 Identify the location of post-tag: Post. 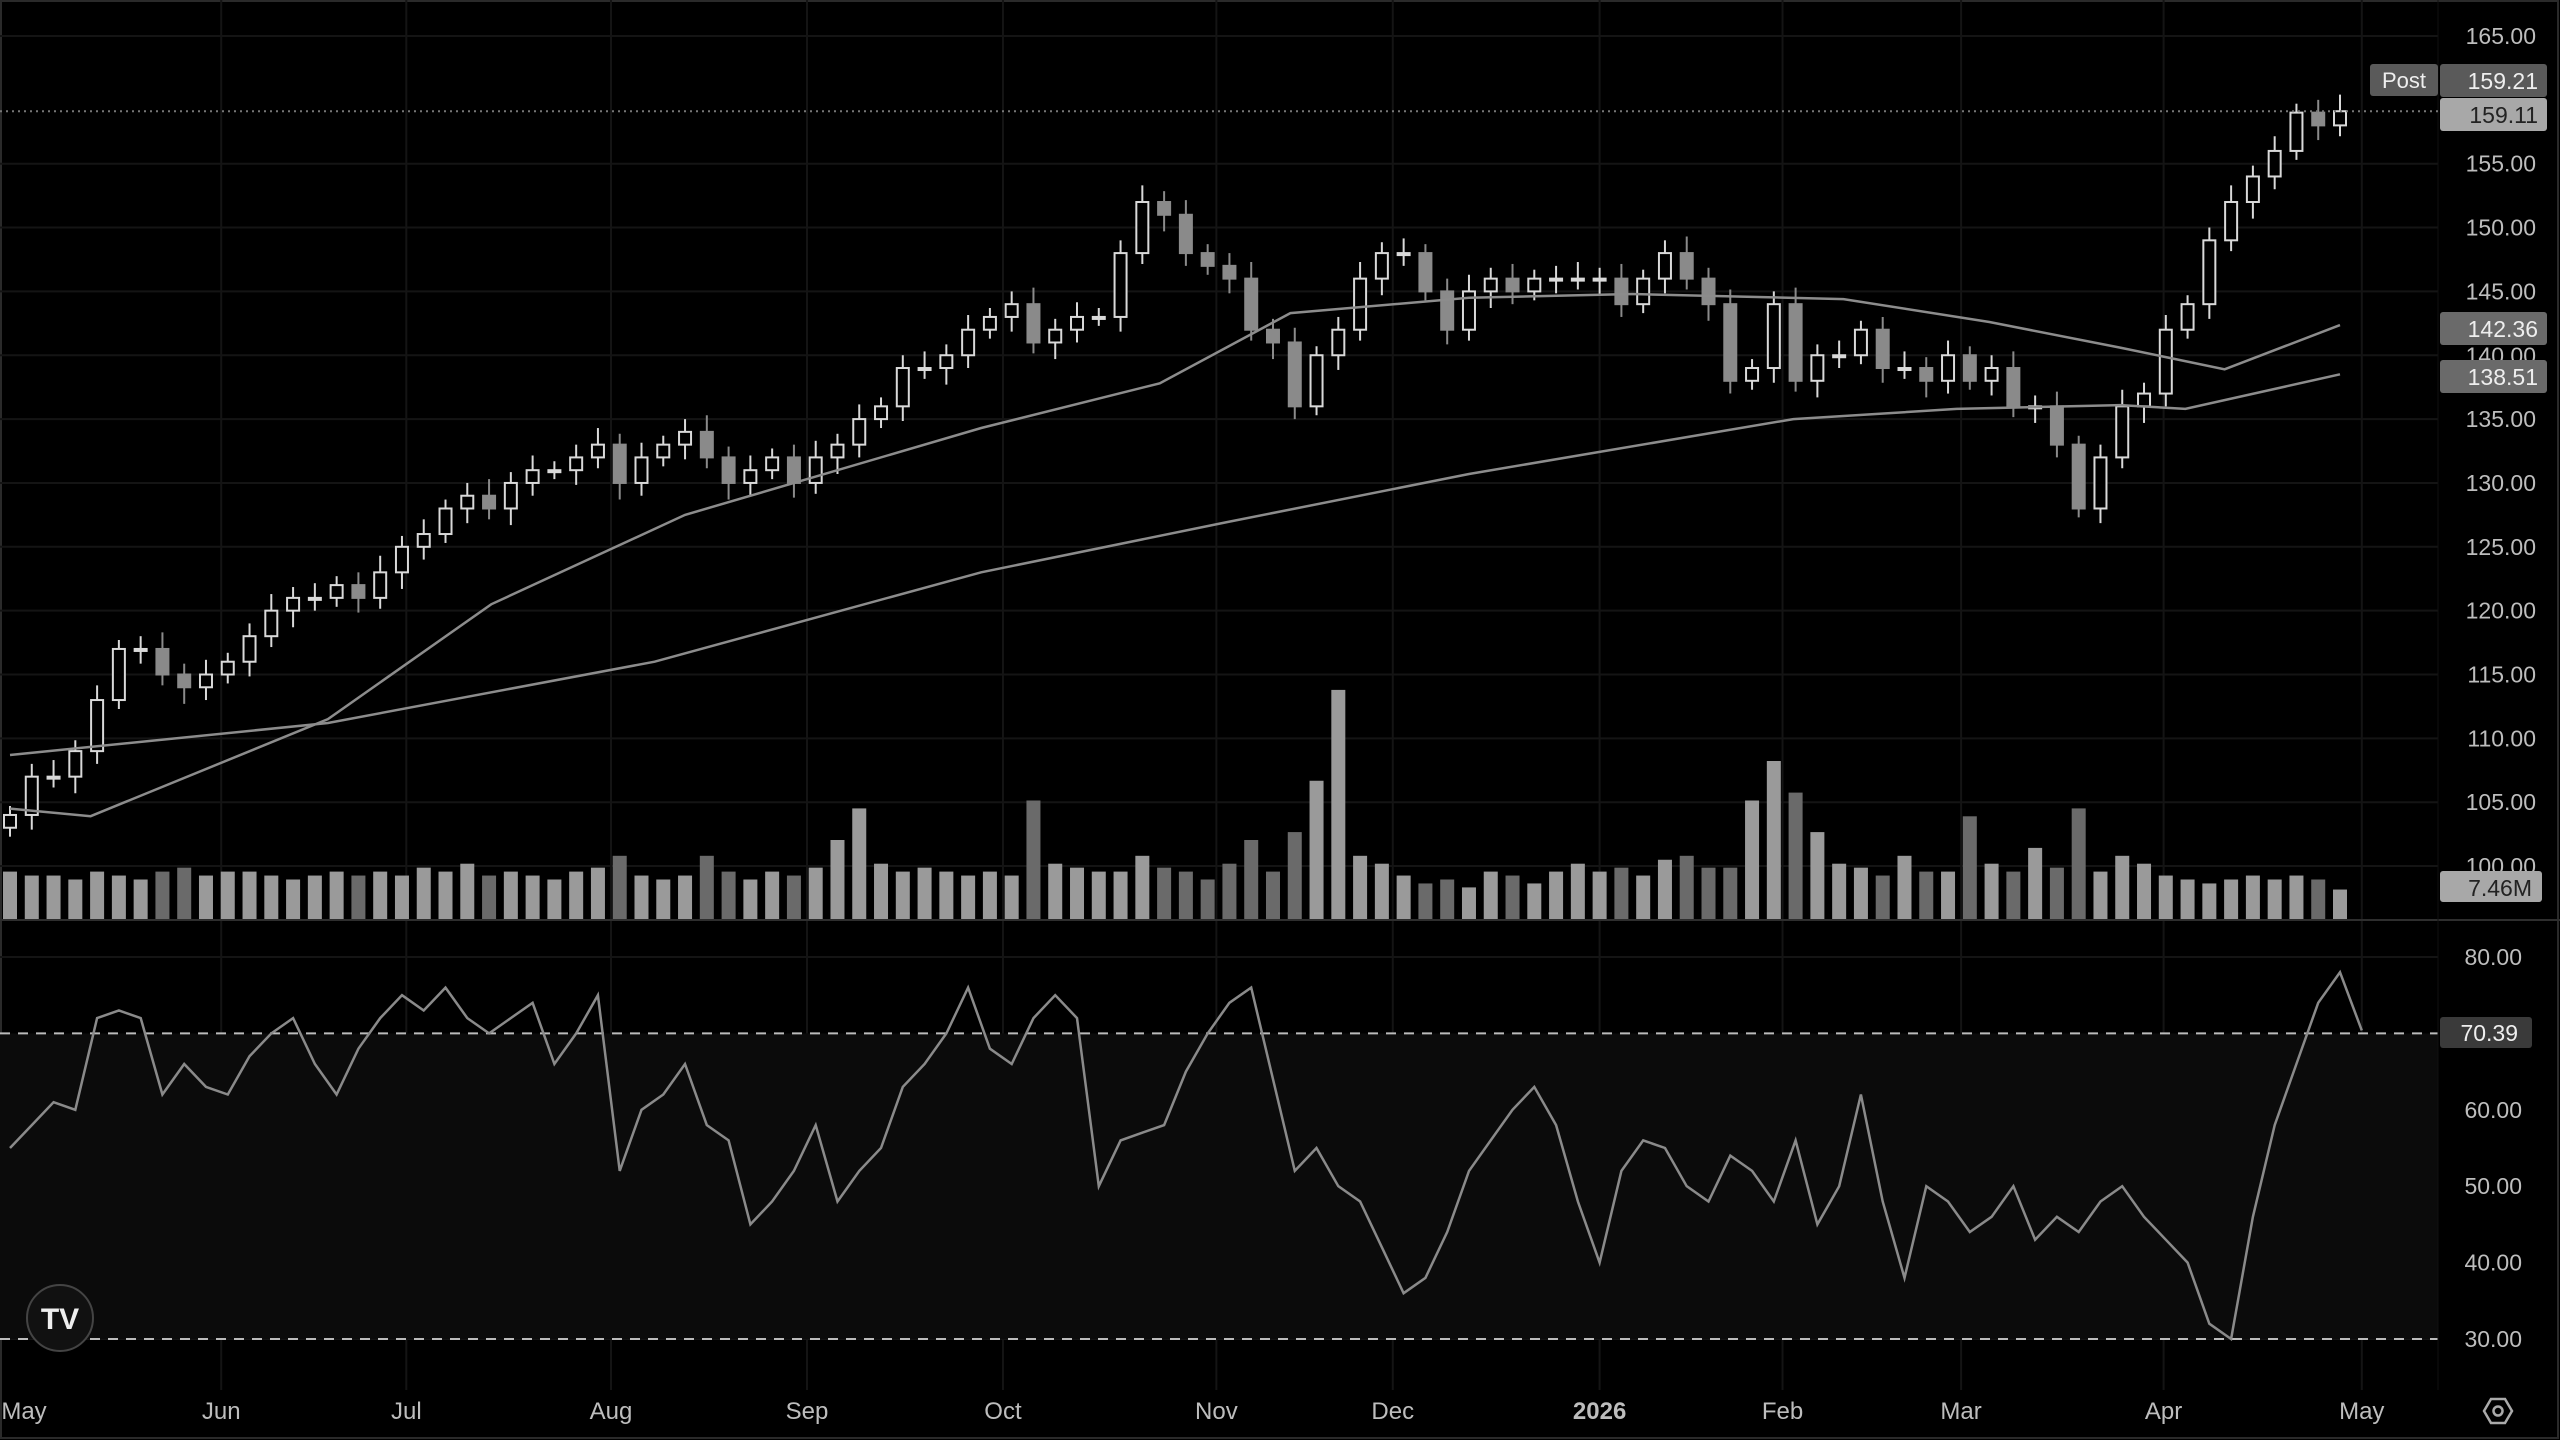
(2404, 80).